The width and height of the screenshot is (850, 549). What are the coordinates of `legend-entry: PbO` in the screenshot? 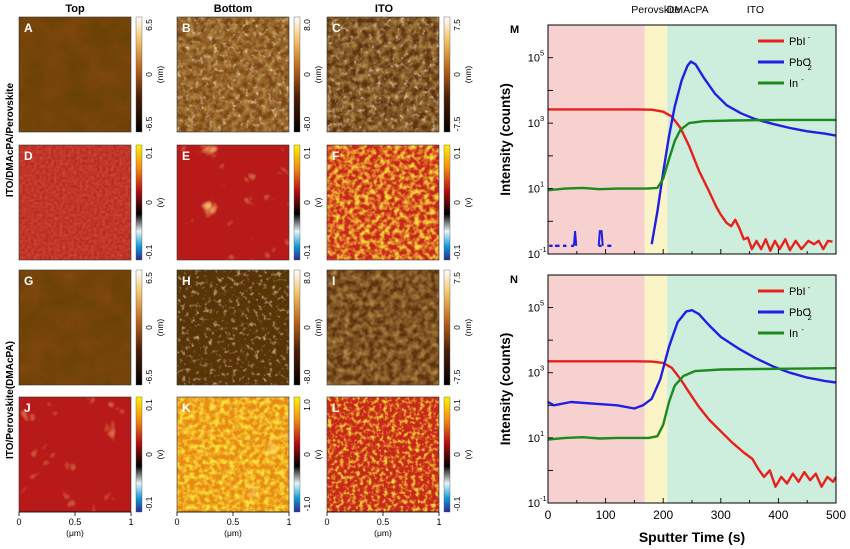 It's located at (800, 313).